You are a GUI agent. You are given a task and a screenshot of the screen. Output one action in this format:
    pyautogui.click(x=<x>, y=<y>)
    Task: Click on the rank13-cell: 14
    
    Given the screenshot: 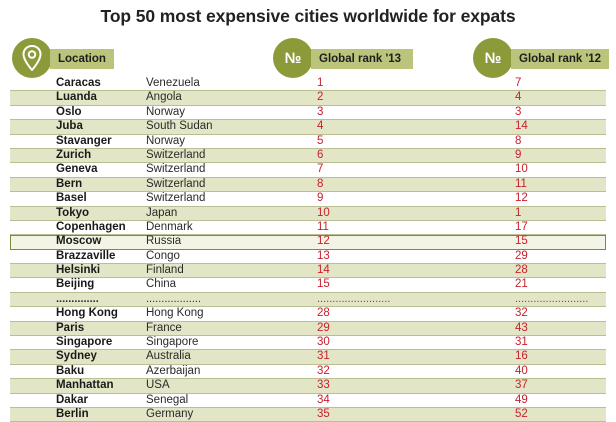 What is the action you would take?
    pyautogui.click(x=323, y=270)
    